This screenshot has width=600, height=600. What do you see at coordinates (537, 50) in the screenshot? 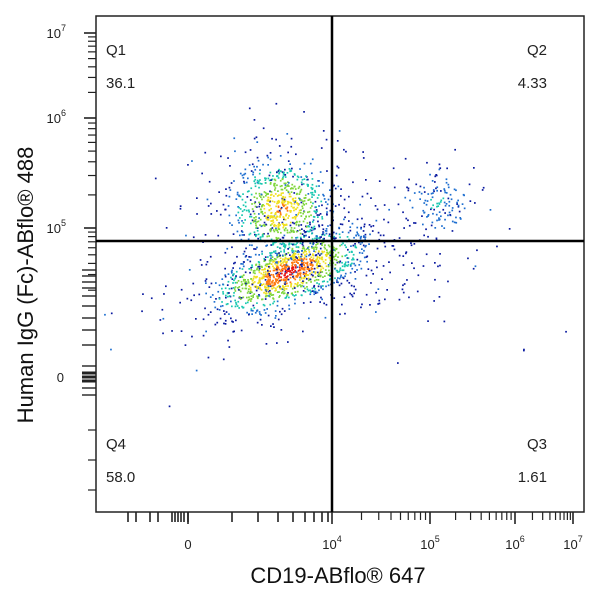
I see `quadrant-q2-name: Q2` at bounding box center [537, 50].